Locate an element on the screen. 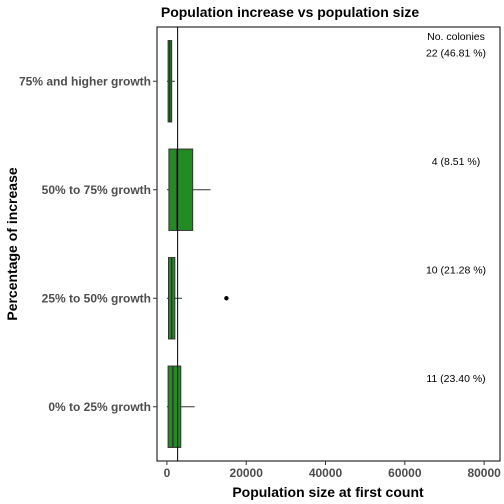  y-tick-label: 25% to 50% growth is located at coordinates (96, 298).